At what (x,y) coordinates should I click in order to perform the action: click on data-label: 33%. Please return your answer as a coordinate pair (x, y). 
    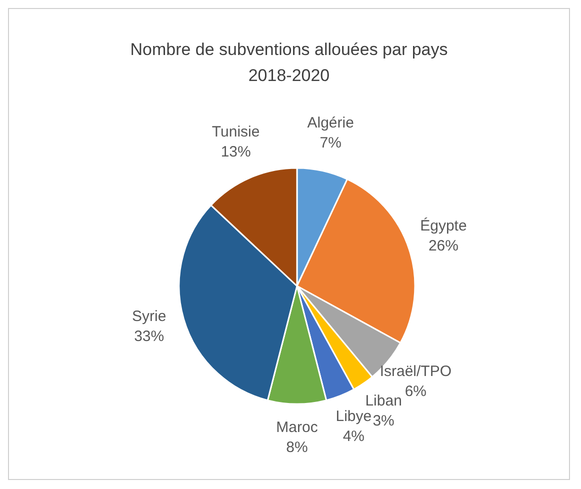
    Looking at the image, I should click on (149, 336).